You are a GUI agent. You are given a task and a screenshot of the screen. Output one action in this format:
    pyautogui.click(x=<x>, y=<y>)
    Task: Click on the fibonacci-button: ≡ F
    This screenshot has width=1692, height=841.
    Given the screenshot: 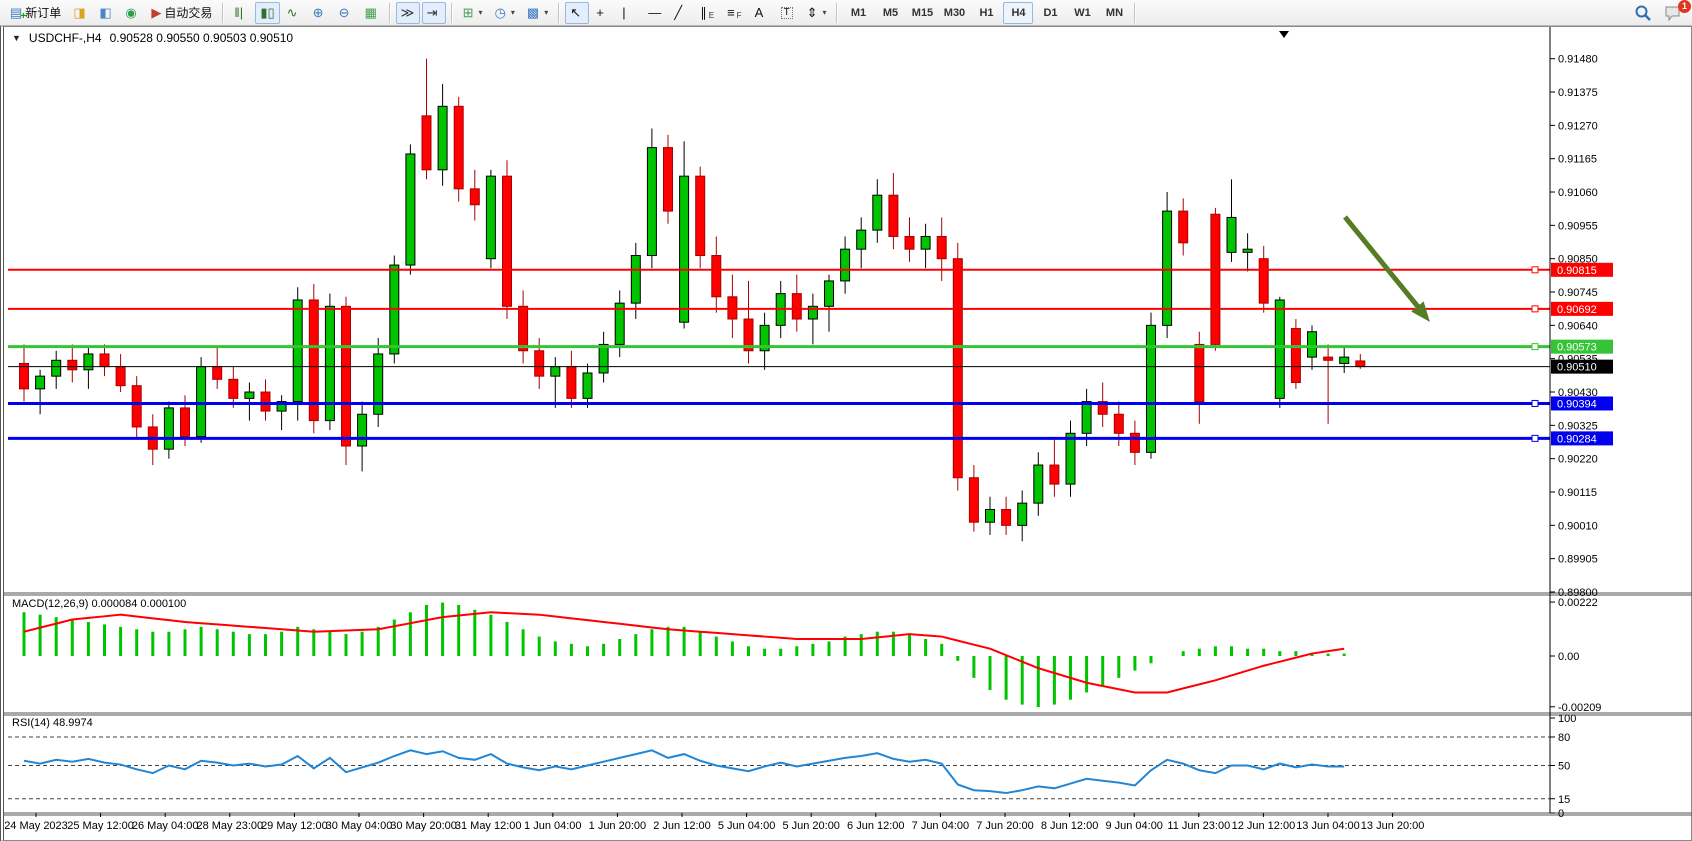 What is the action you would take?
    pyautogui.click(x=734, y=13)
    